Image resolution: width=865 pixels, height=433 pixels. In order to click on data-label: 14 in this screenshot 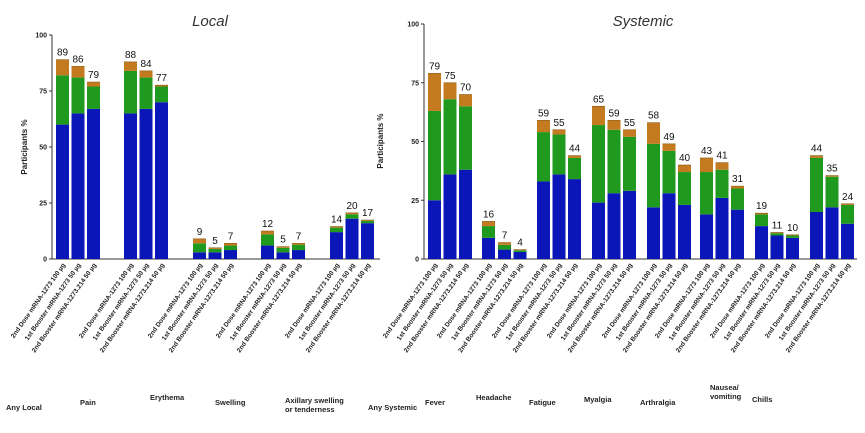, I will do `click(337, 220)`.